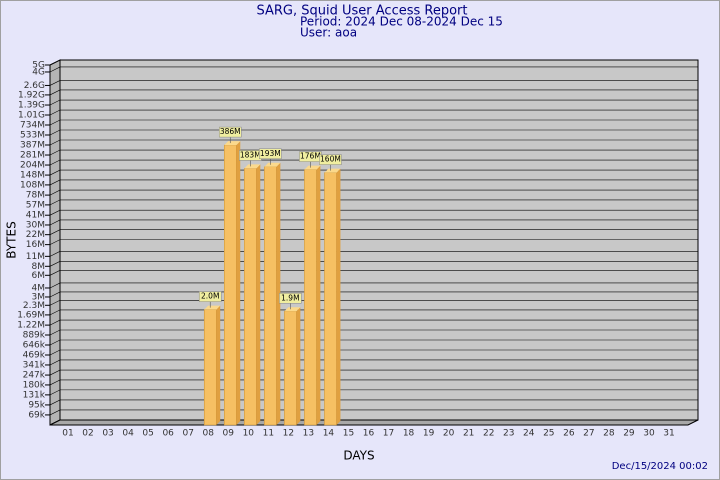  Describe the element at coordinates (34, 336) in the screenshot. I see `y-tick-label: 889k` at that location.